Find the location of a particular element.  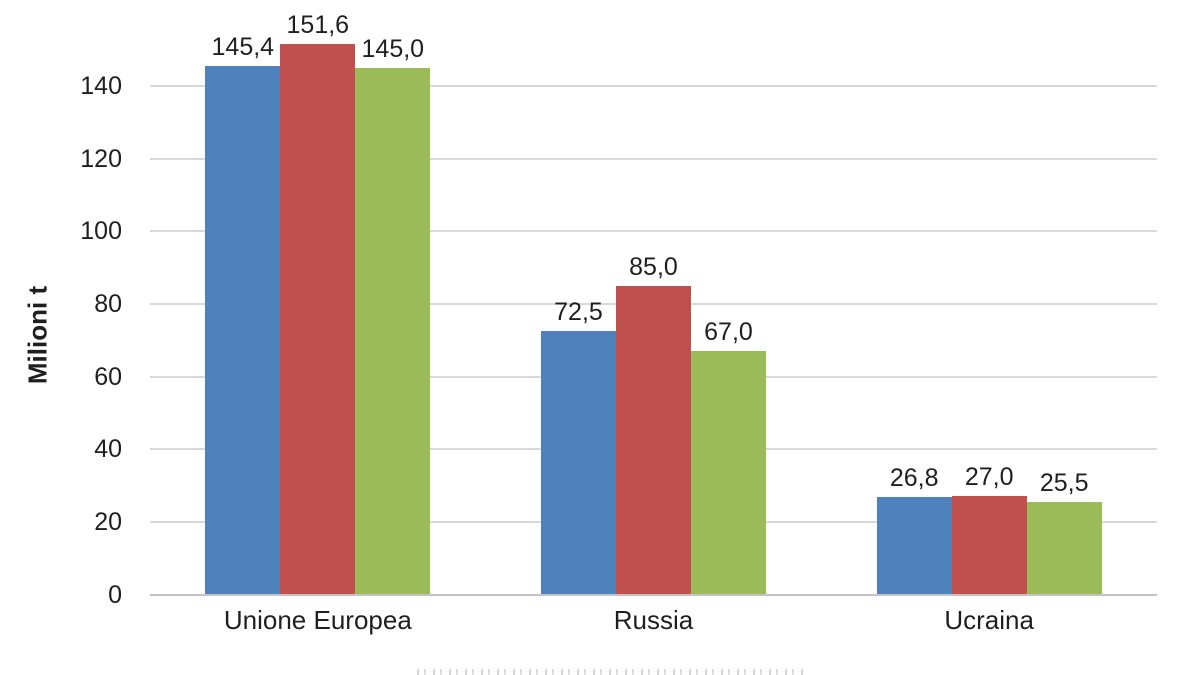

y-tick-label: 80 is located at coordinates (108, 303).